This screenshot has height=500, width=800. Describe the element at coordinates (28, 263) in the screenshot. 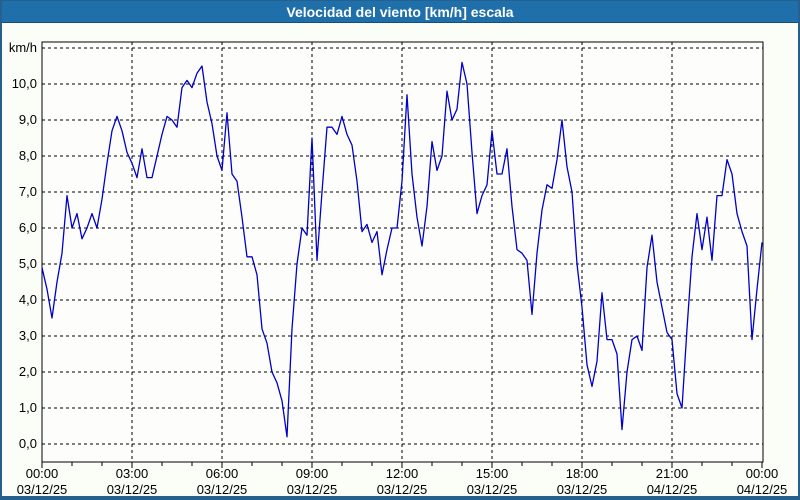

I see `y-tick-label: 5,0` at that location.